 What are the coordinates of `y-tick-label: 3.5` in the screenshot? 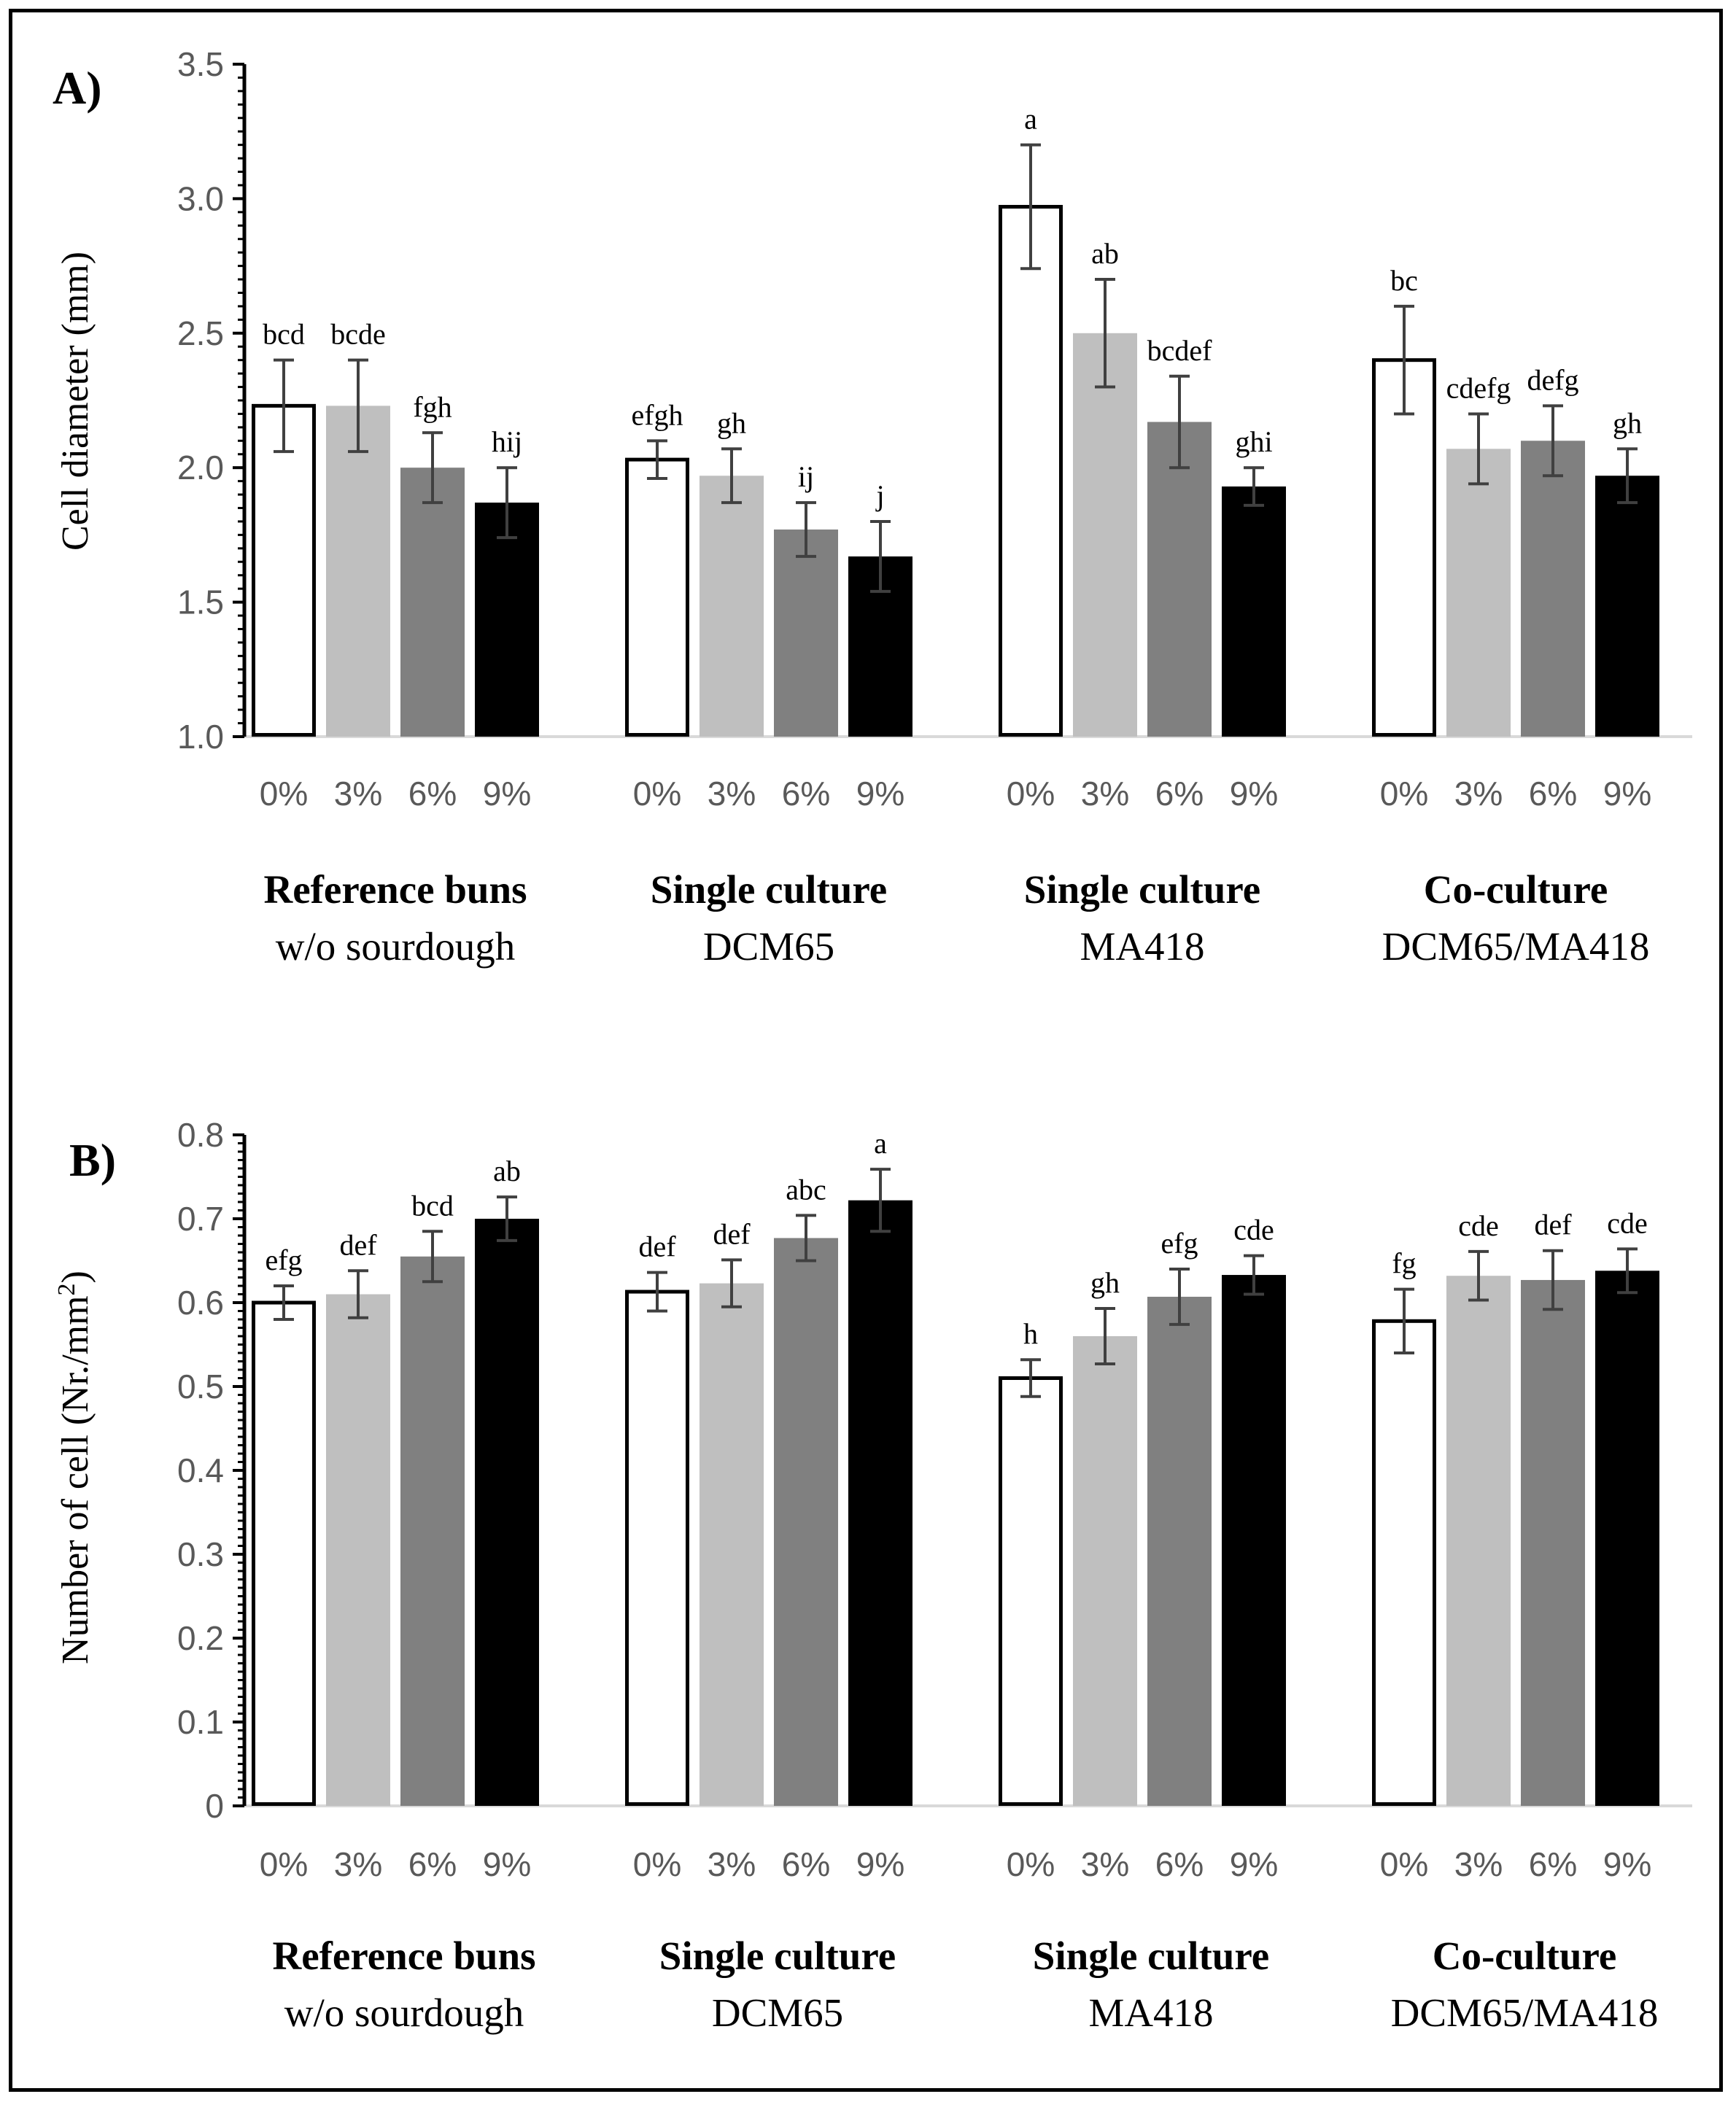 It's located at (200, 64).